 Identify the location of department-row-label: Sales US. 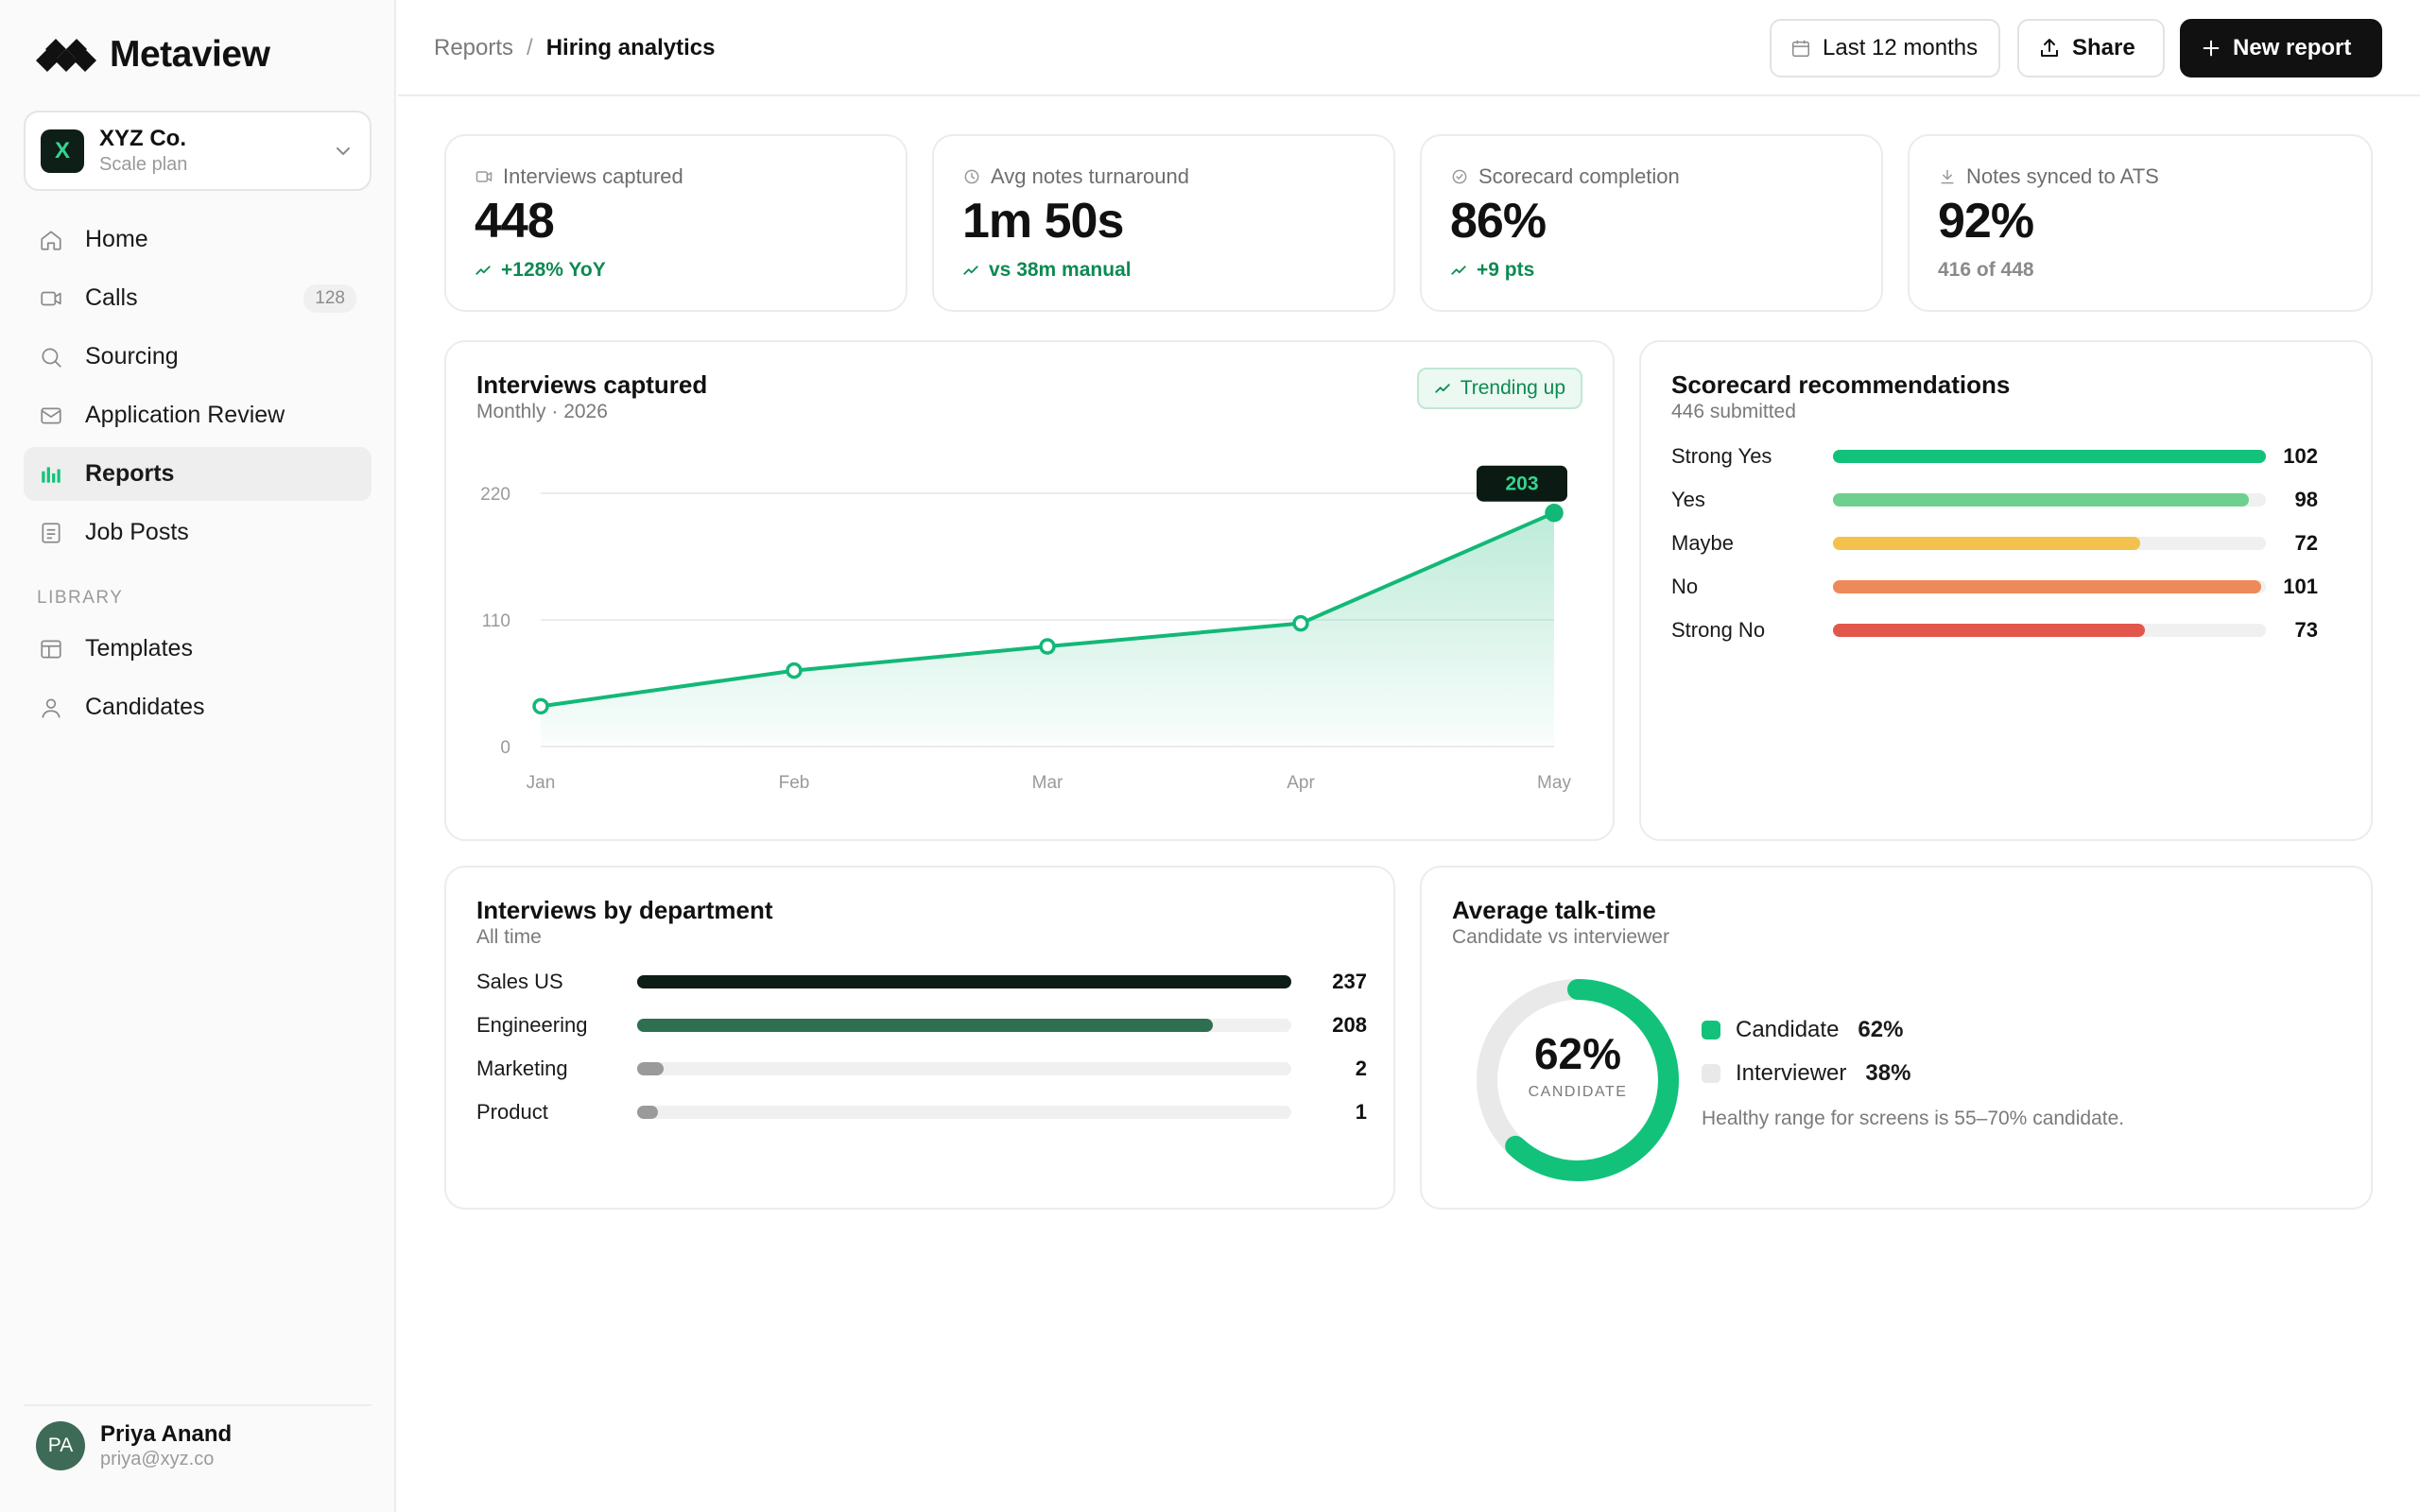
(519, 981).